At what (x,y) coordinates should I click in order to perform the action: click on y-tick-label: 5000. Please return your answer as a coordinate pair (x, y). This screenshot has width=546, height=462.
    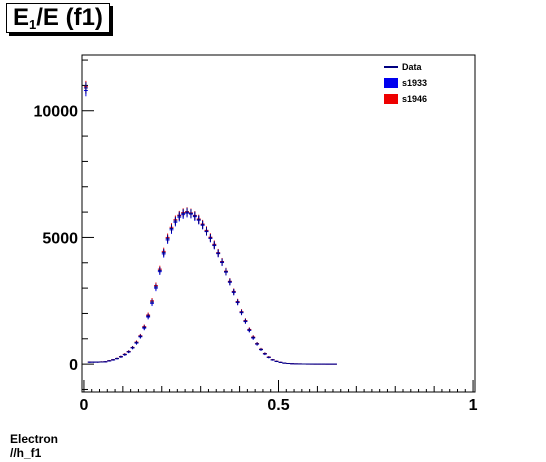
    Looking at the image, I should click on (60, 238).